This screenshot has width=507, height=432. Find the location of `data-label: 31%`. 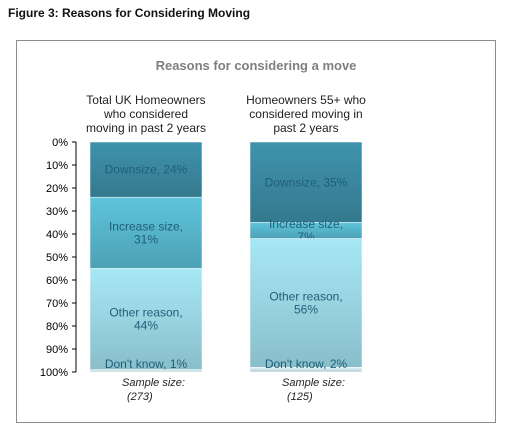

data-label: 31% is located at coordinates (146, 239).